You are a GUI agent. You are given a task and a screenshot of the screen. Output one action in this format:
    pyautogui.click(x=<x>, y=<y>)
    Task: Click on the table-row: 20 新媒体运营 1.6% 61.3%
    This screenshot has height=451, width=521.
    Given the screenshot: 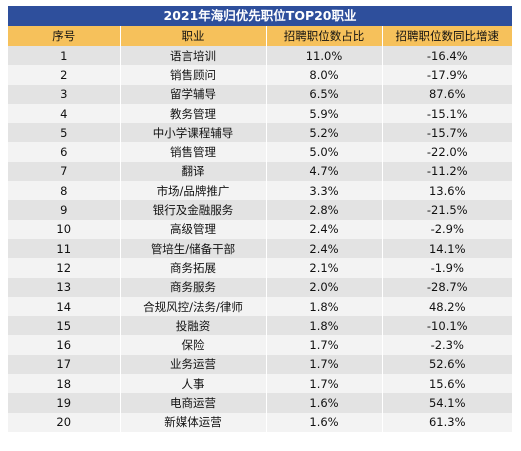 What is the action you would take?
    pyautogui.click(x=260, y=422)
    